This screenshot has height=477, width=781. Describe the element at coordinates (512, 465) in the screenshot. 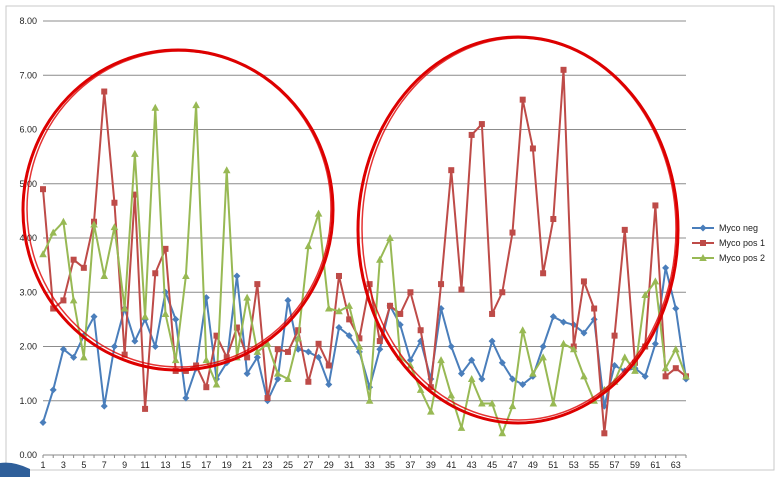

I see `x-tick-label: 47` at that location.